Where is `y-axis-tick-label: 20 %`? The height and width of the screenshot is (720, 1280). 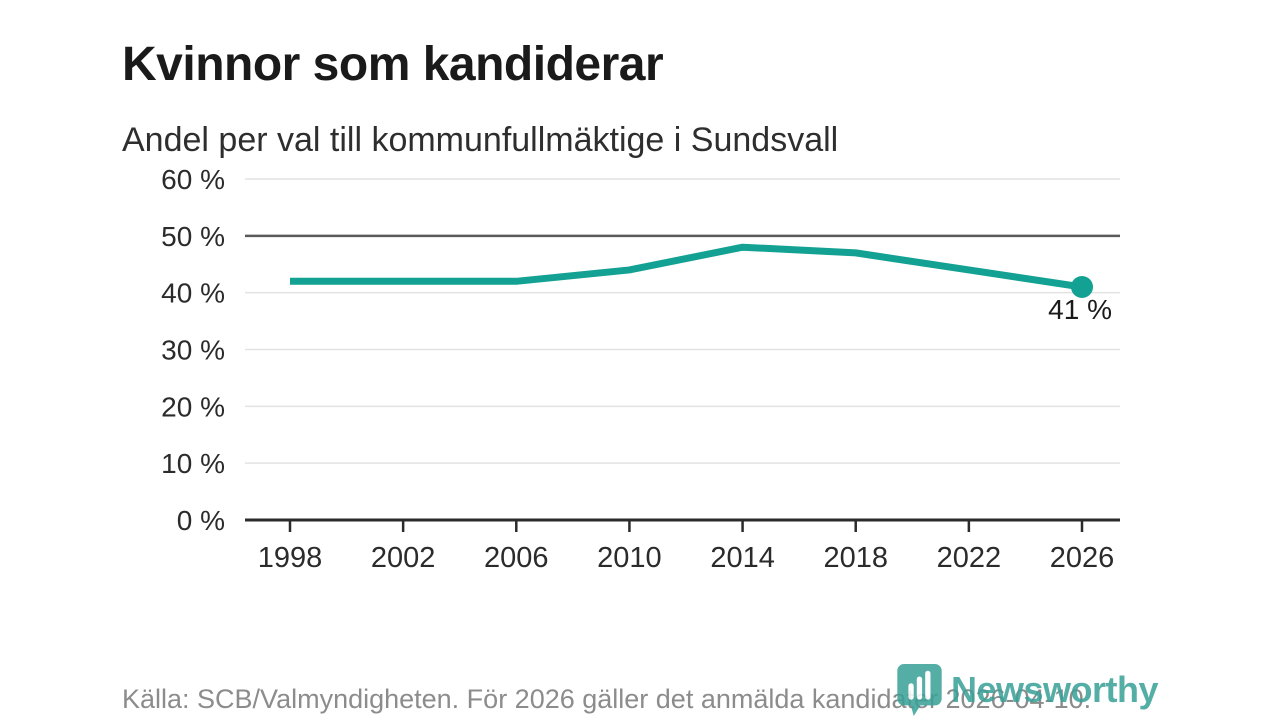 y-axis-tick-label: 20 % is located at coordinates (193, 406).